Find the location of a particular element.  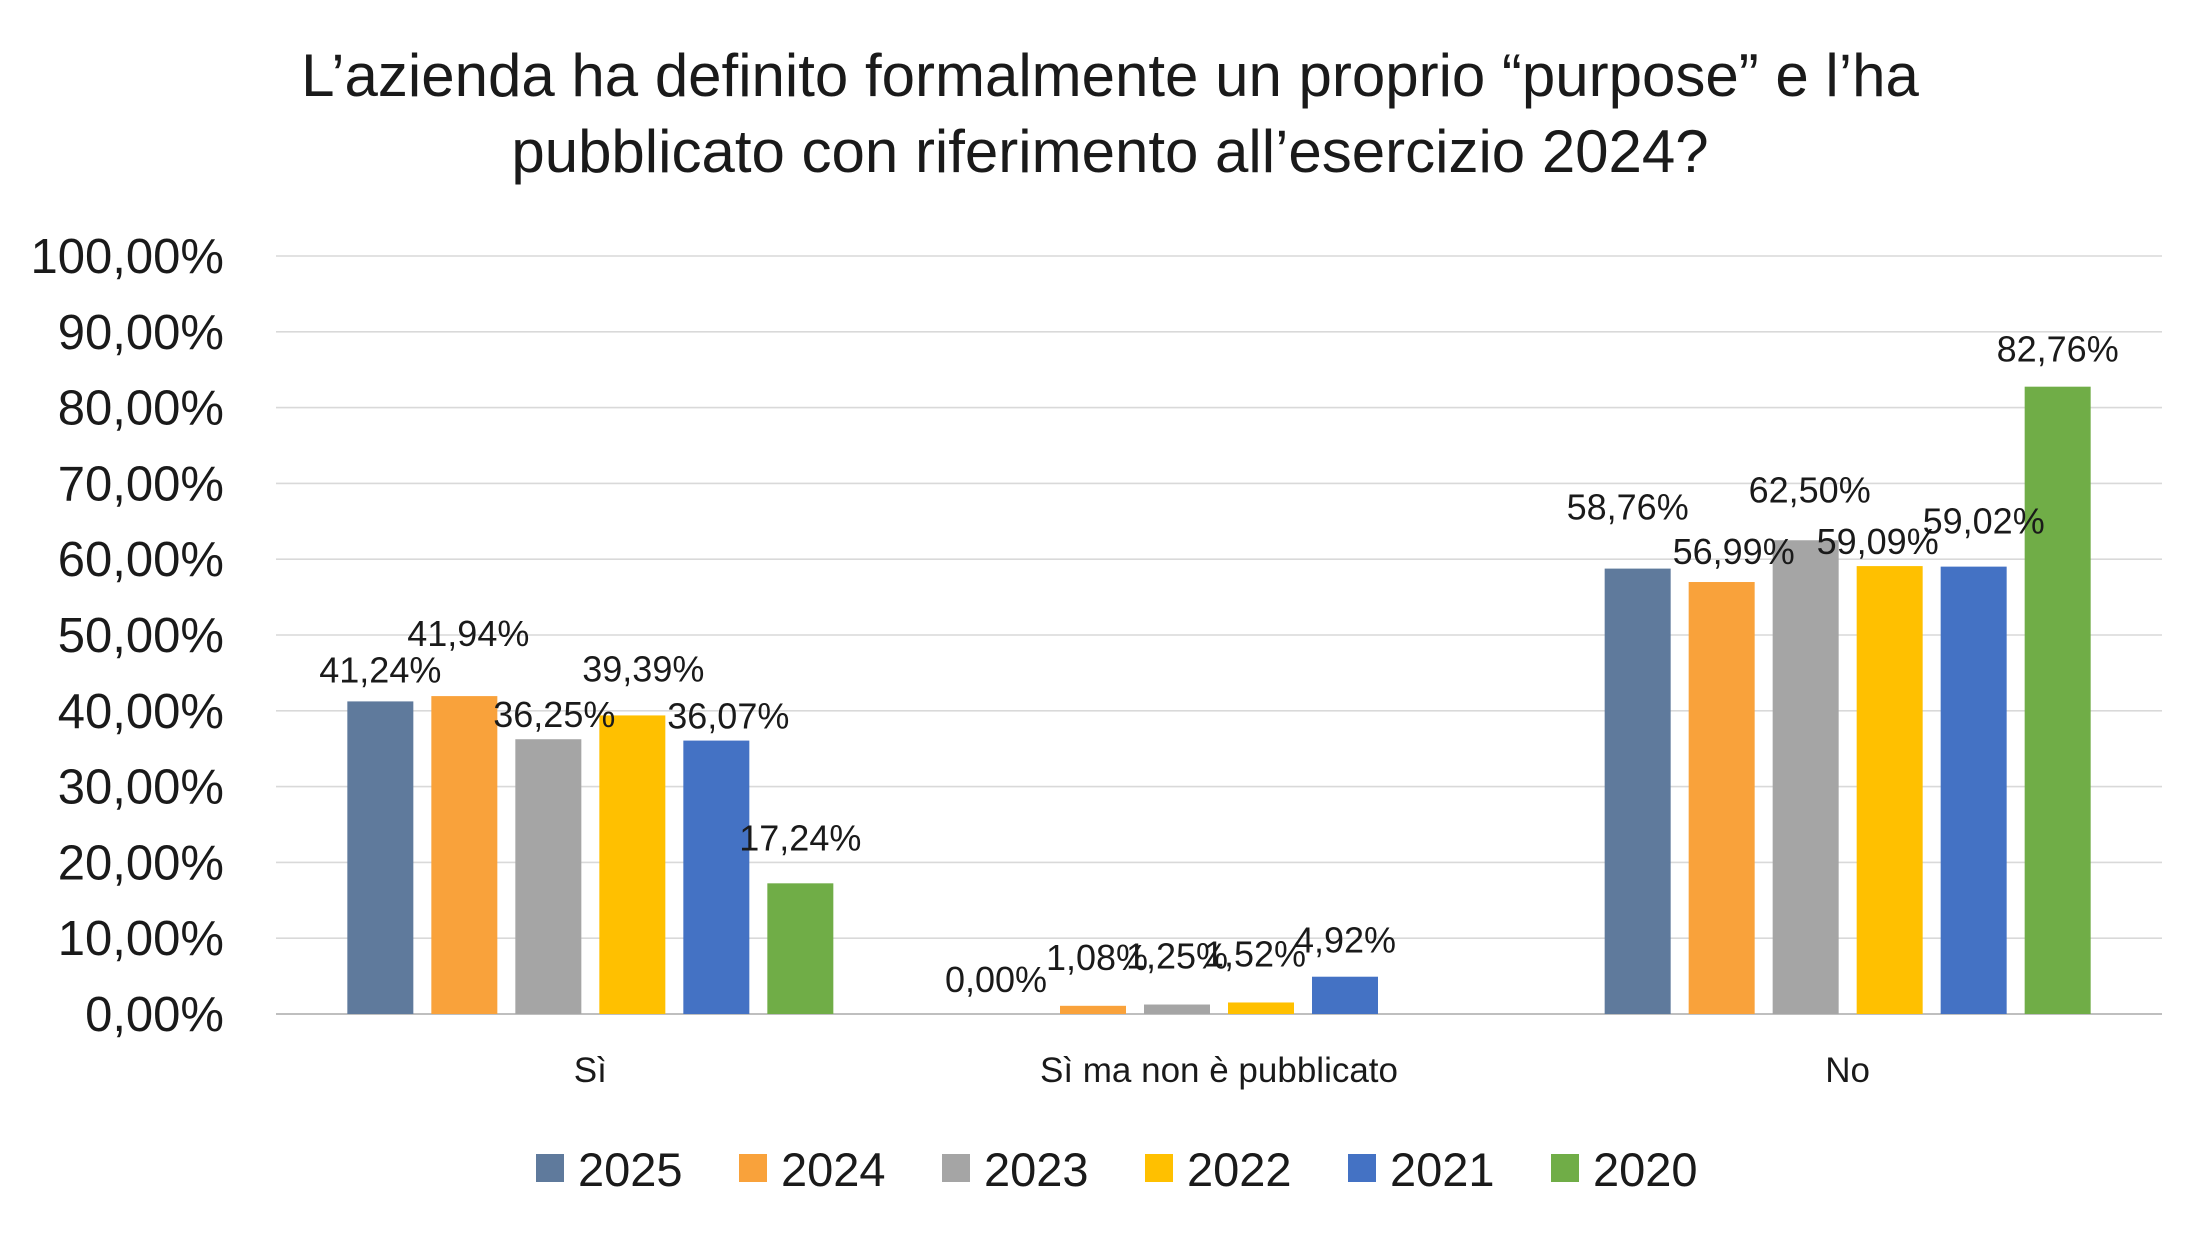

data-label-2020-2: 82,76% is located at coordinates (2058, 349).